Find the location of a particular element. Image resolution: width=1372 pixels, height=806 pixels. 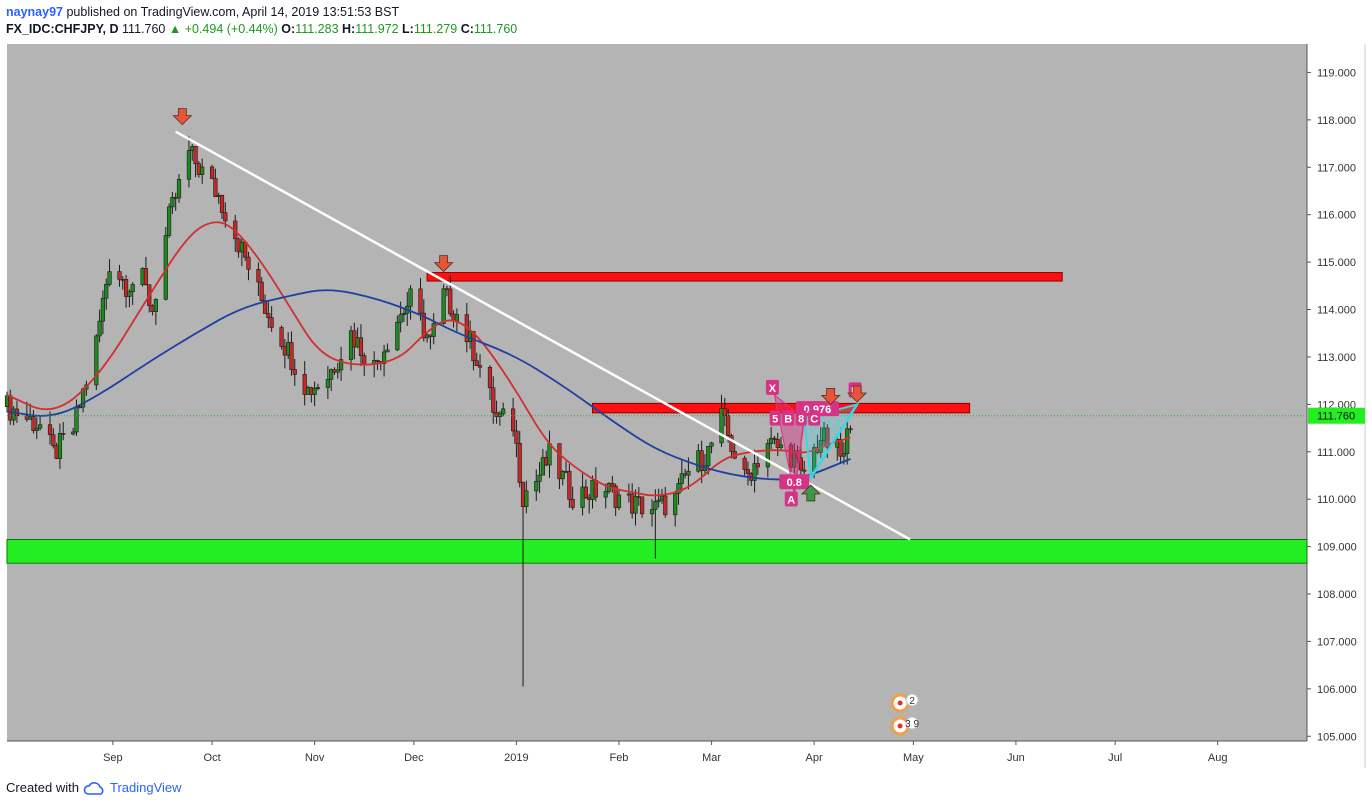

last-price: 111.760 is located at coordinates (144, 29).